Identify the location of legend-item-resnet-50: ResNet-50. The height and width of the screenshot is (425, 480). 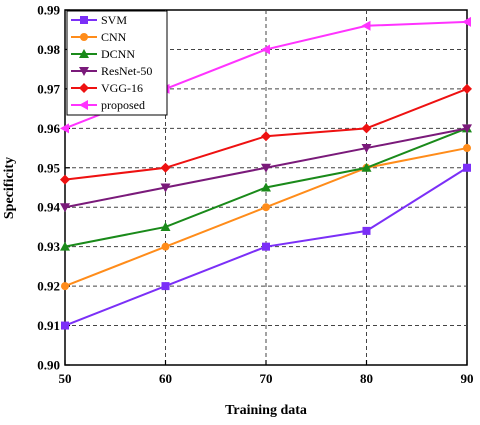
(111, 71).